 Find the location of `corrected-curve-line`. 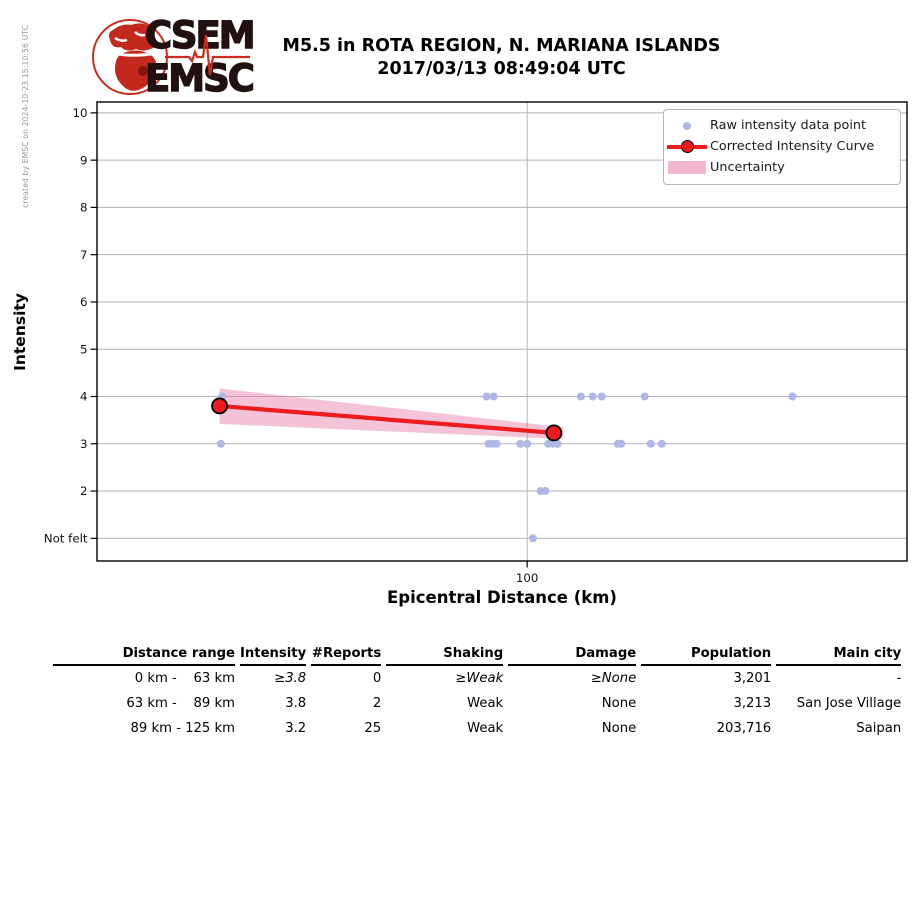

corrected-curve-line is located at coordinates (387, 419).